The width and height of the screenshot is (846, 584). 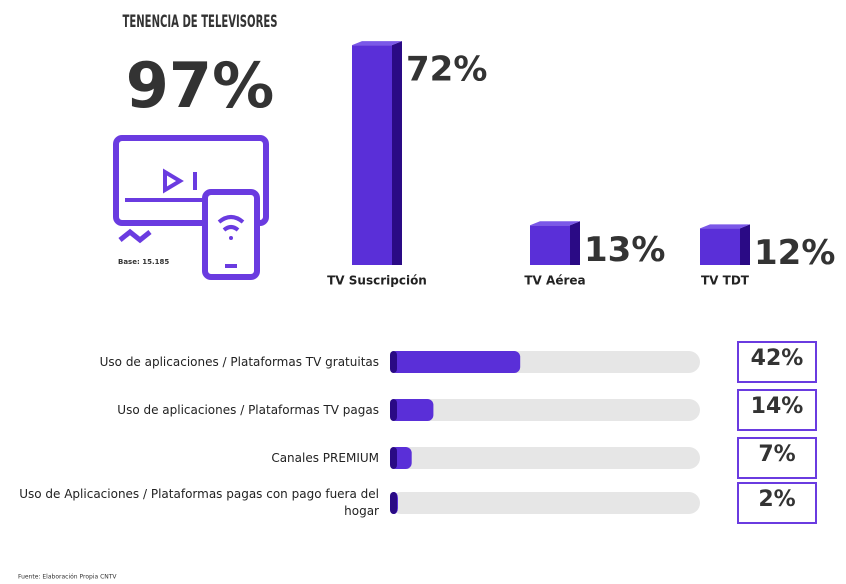 I want to click on tv-icon, so click(x=191, y=207).